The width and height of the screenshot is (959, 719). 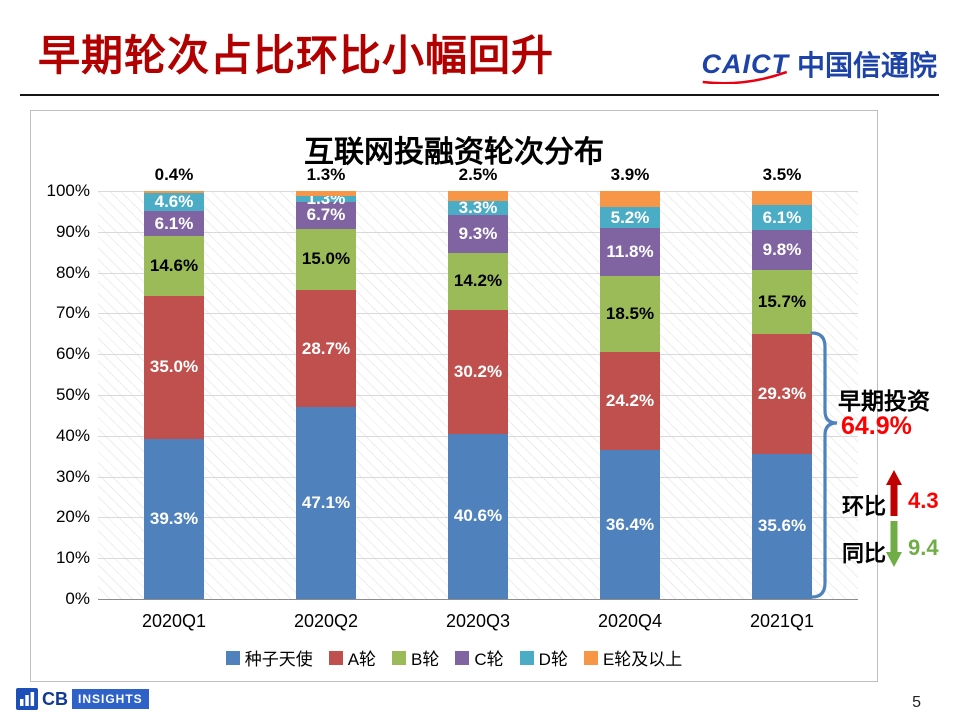 I want to click on caict-logo-text: CAICT, so click(x=745, y=63).